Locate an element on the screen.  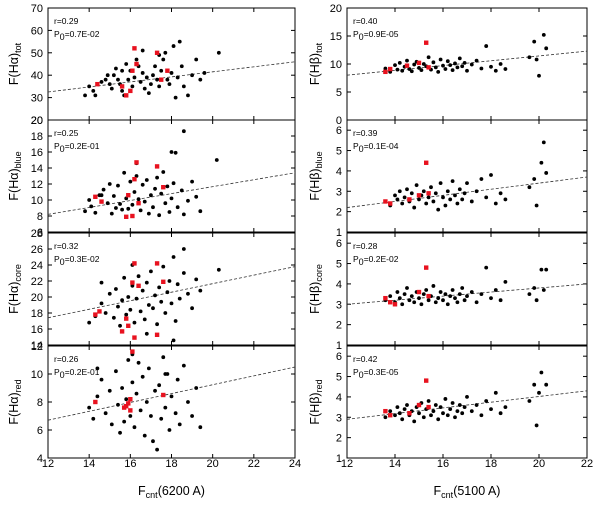
correlation-label: r=0.29 is located at coordinates (66, 21).